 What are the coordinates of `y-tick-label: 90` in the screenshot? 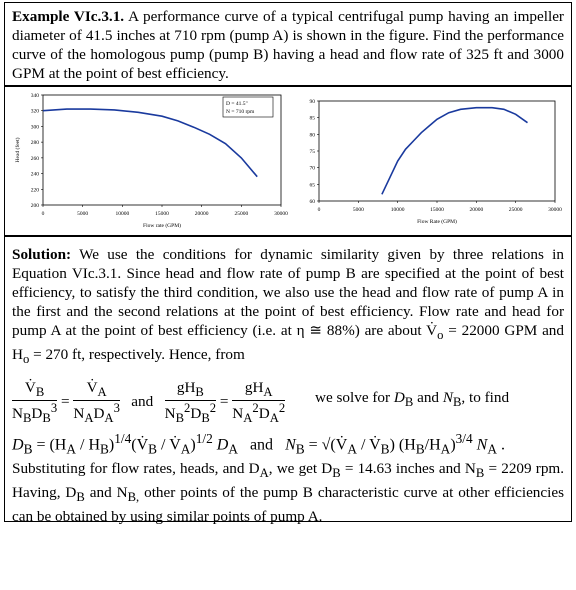 It's located at (313, 102).